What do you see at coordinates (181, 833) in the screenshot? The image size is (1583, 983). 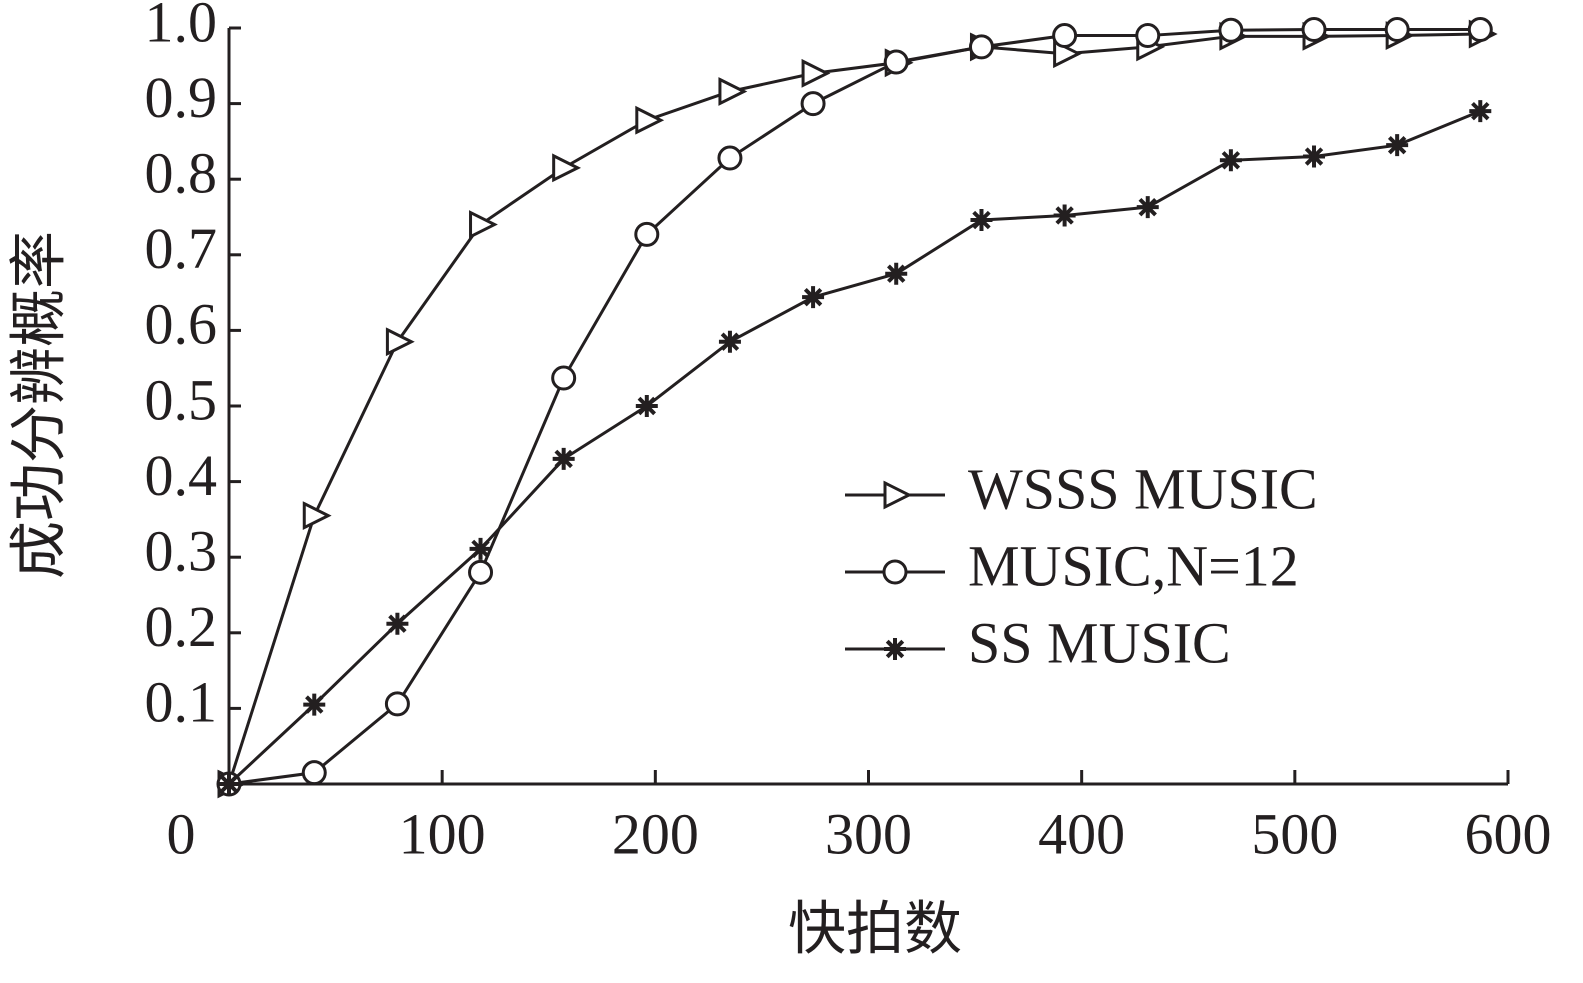 I see `x-tick-label: 0` at bounding box center [181, 833].